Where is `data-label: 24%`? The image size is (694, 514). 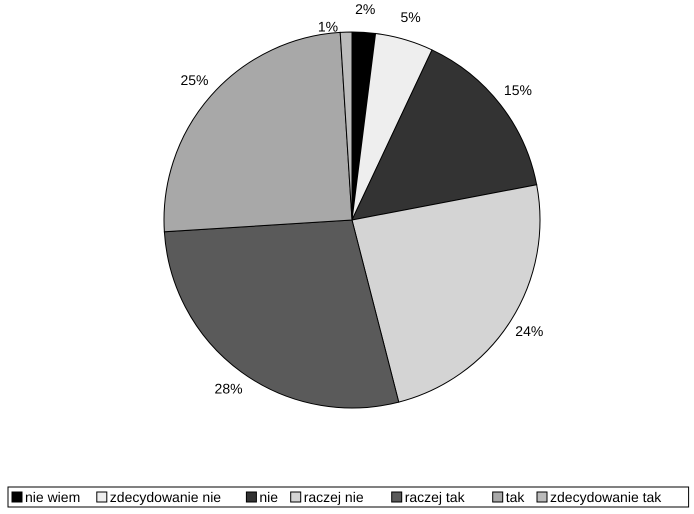 data-label: 24% is located at coordinates (529, 331).